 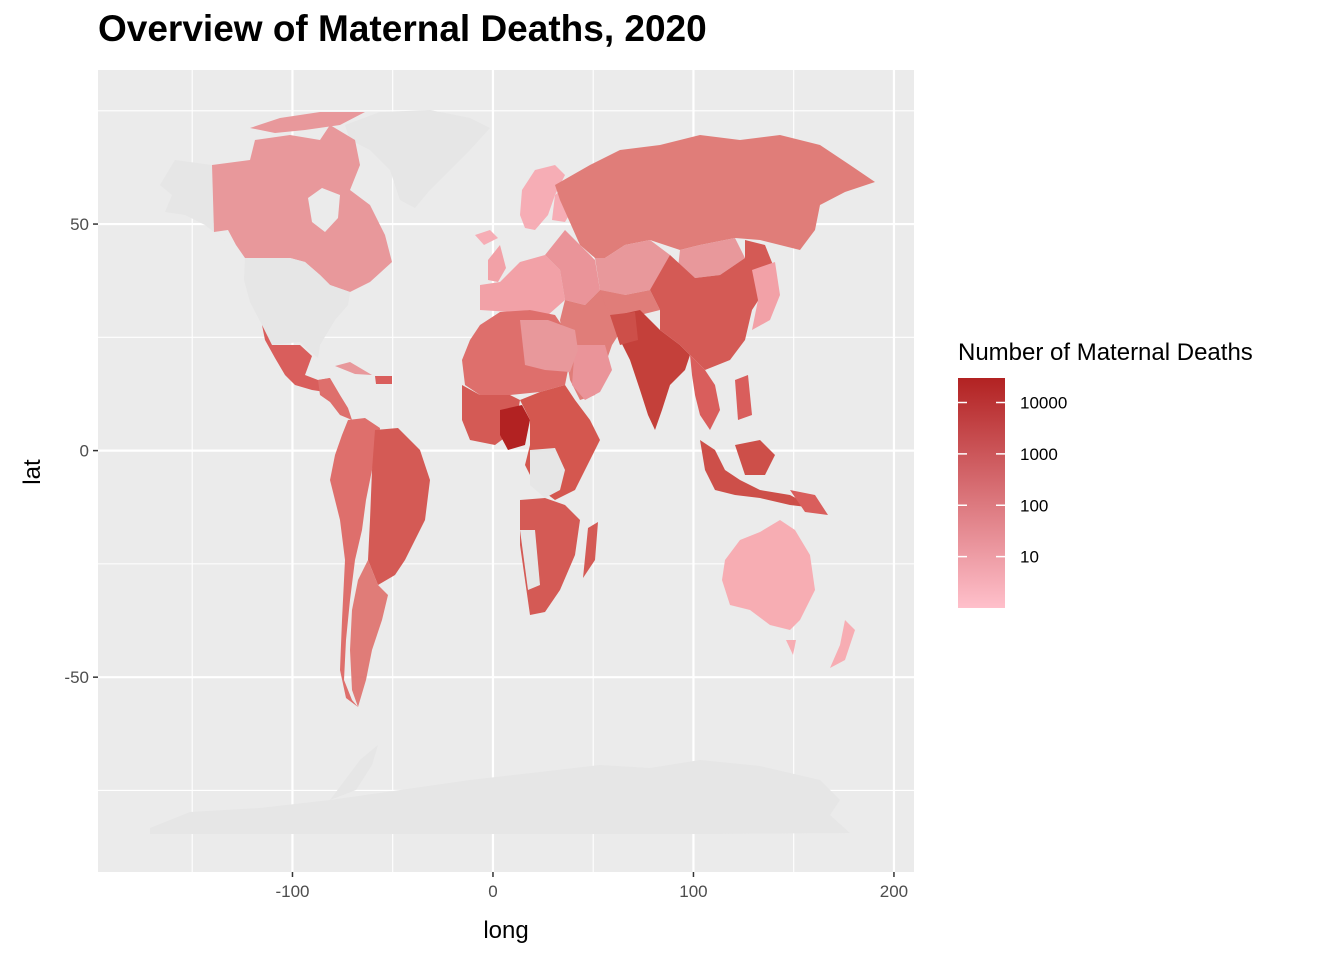 What do you see at coordinates (842, 644) in the screenshot?
I see `region-new-zealand` at bounding box center [842, 644].